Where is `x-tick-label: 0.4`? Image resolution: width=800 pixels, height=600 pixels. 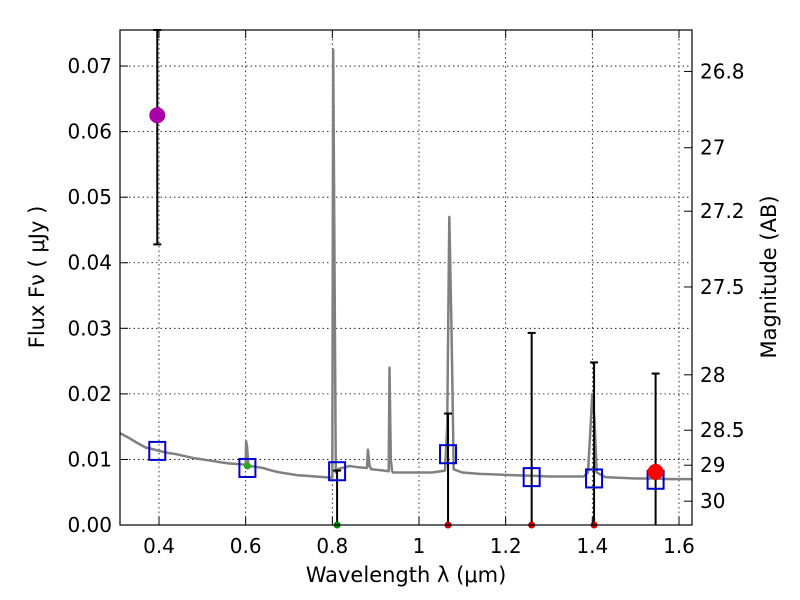 x-tick-label: 0.4 is located at coordinates (159, 546).